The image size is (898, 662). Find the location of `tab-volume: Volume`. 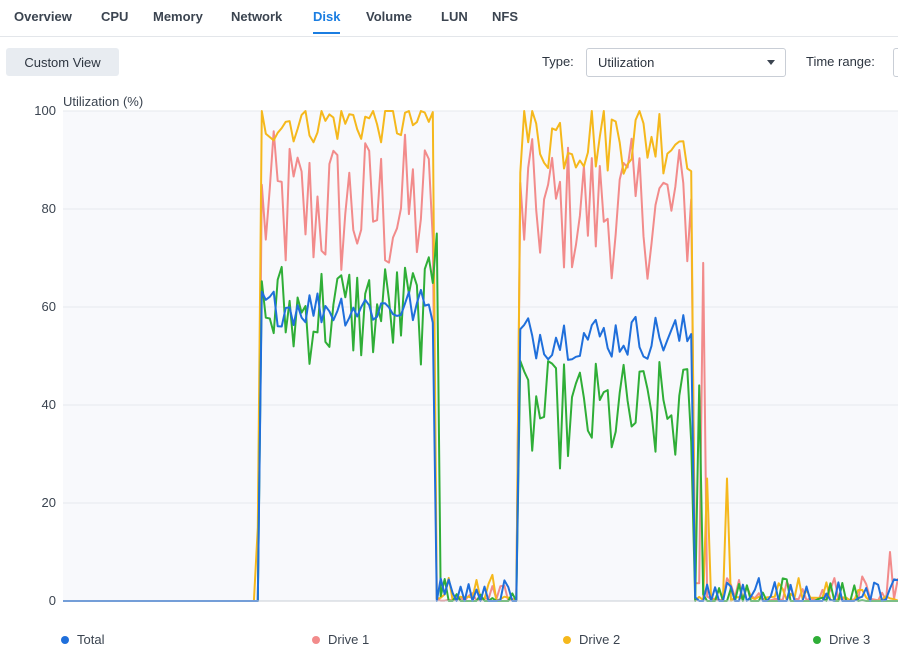

tab-volume: Volume is located at coordinates (389, 16).